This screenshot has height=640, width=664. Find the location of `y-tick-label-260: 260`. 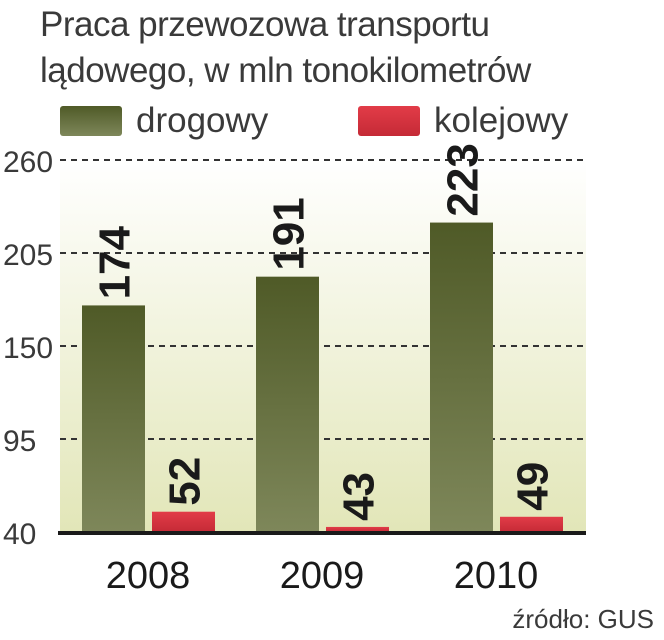

y-tick-label-260: 260 is located at coordinates (28, 162).